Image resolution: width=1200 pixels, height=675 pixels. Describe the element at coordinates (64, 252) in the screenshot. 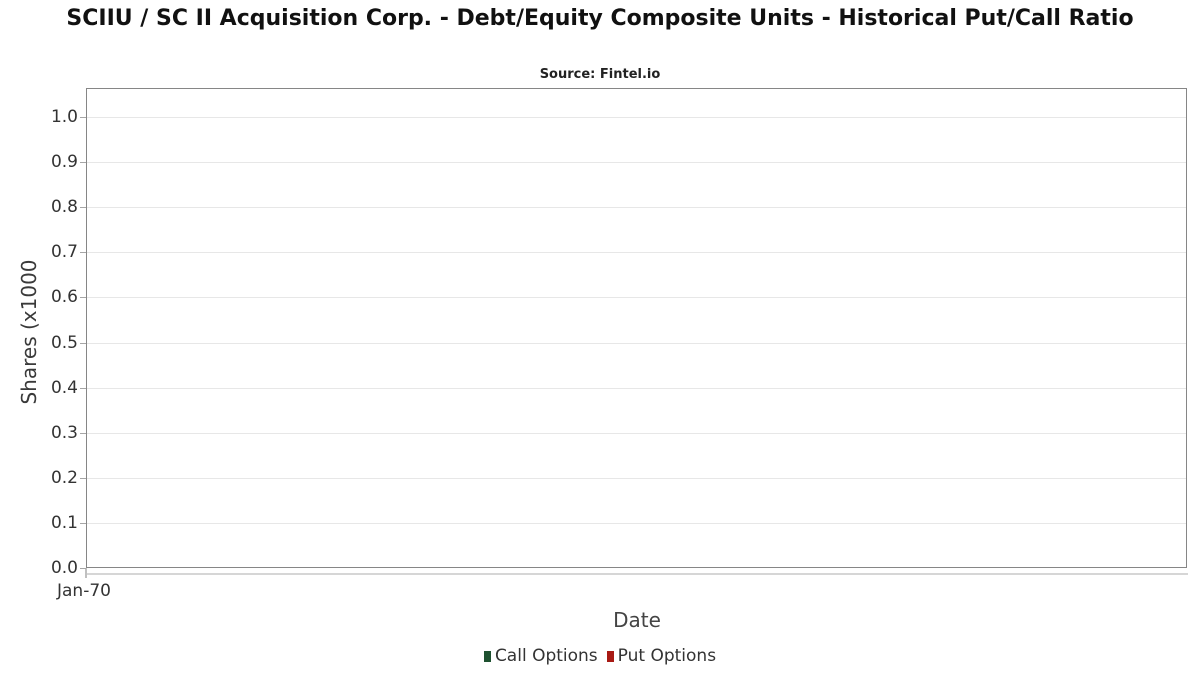

I see `y-tick-label: 0.7` at that location.